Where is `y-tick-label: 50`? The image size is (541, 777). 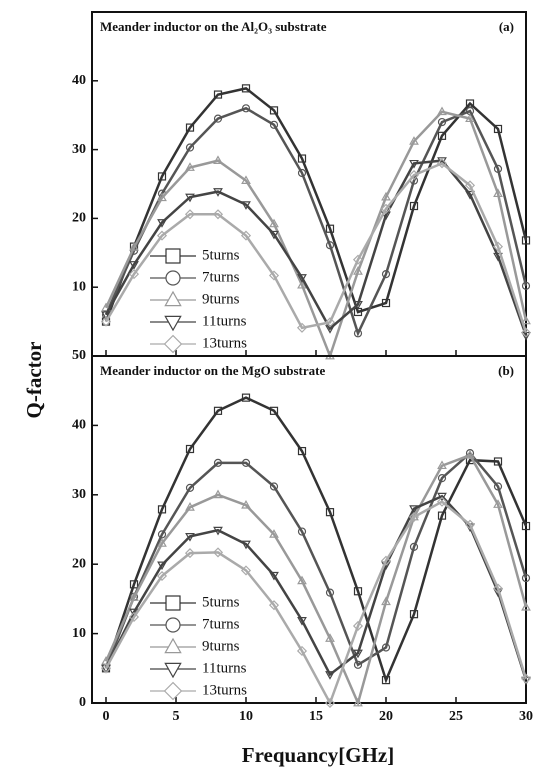 y-tick-label: 50 is located at coordinates (79, 355).